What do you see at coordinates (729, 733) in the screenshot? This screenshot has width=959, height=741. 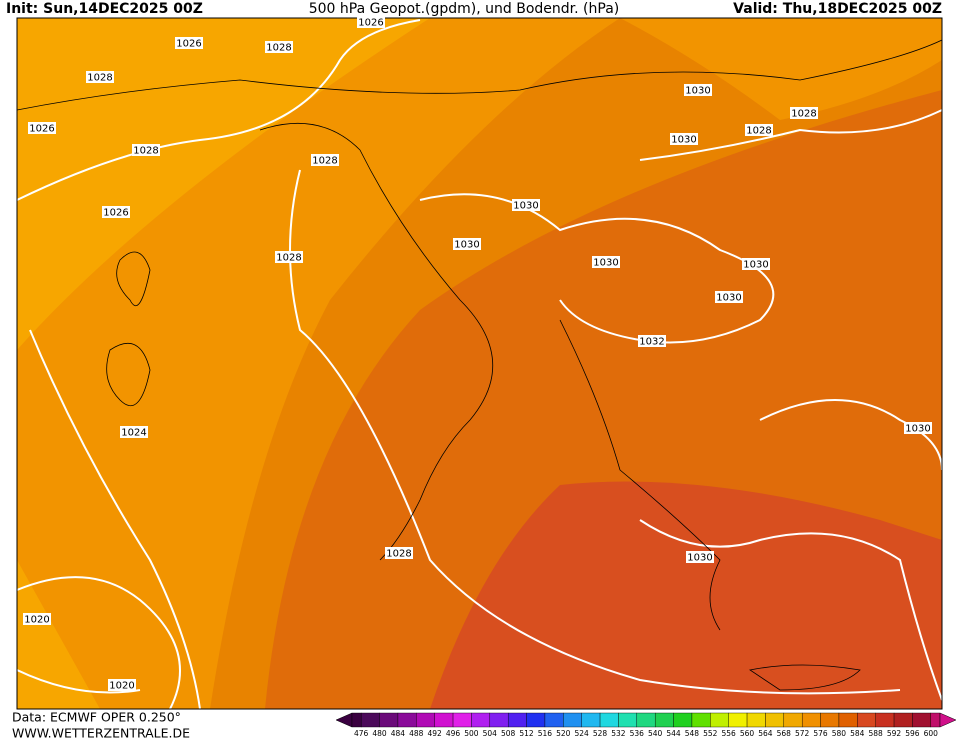 I see `colorbar-label: 556` at bounding box center [729, 733].